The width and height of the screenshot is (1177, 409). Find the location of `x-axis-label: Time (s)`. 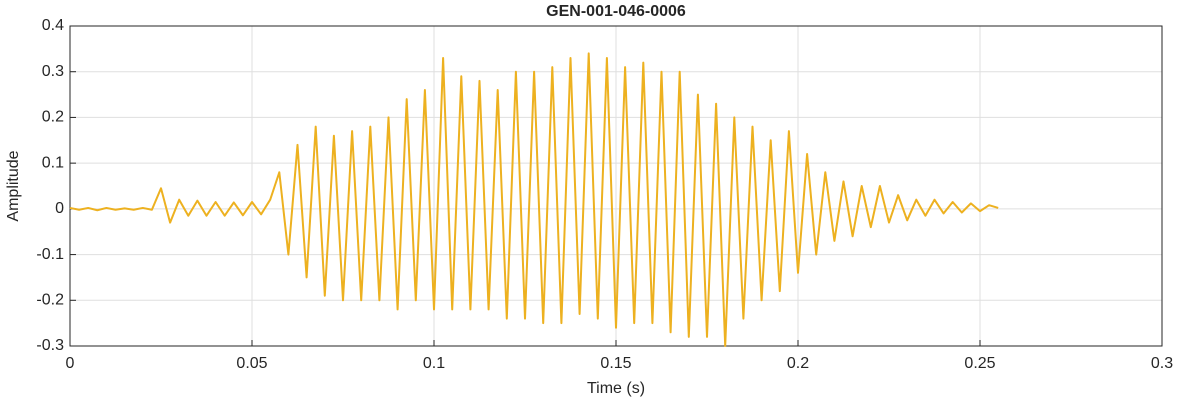

x-axis-label: Time (s) is located at coordinates (616, 388).